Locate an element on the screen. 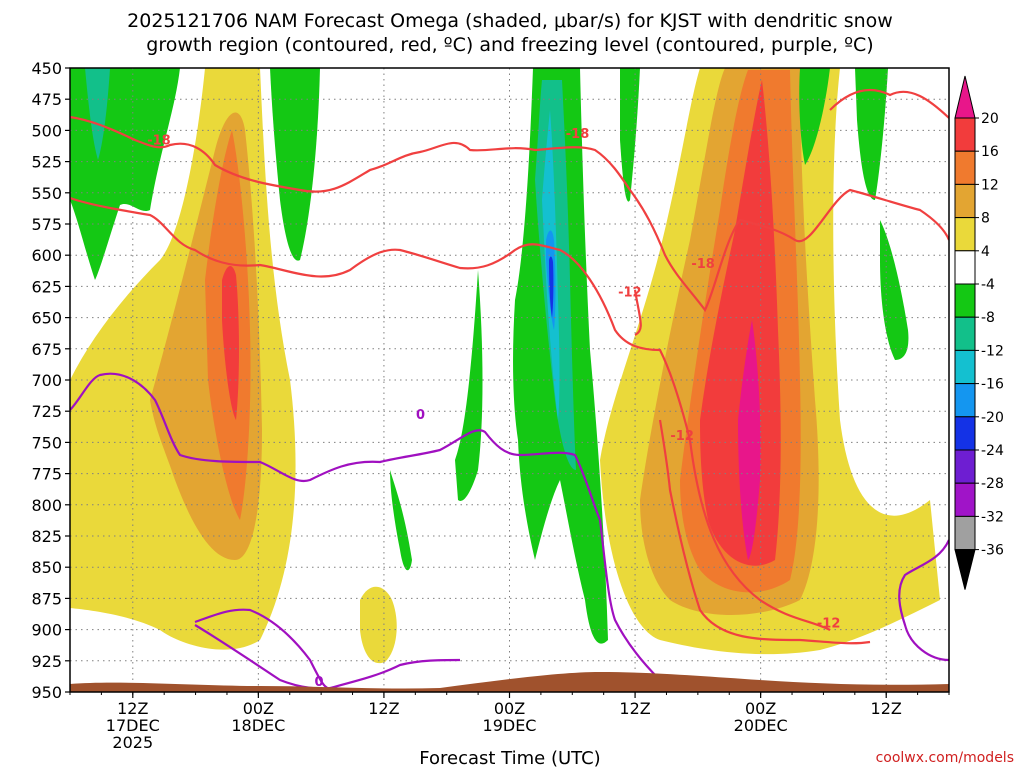 The width and height of the screenshot is (1024, 768). y-tick-label: 450 is located at coordinates (46, 68).